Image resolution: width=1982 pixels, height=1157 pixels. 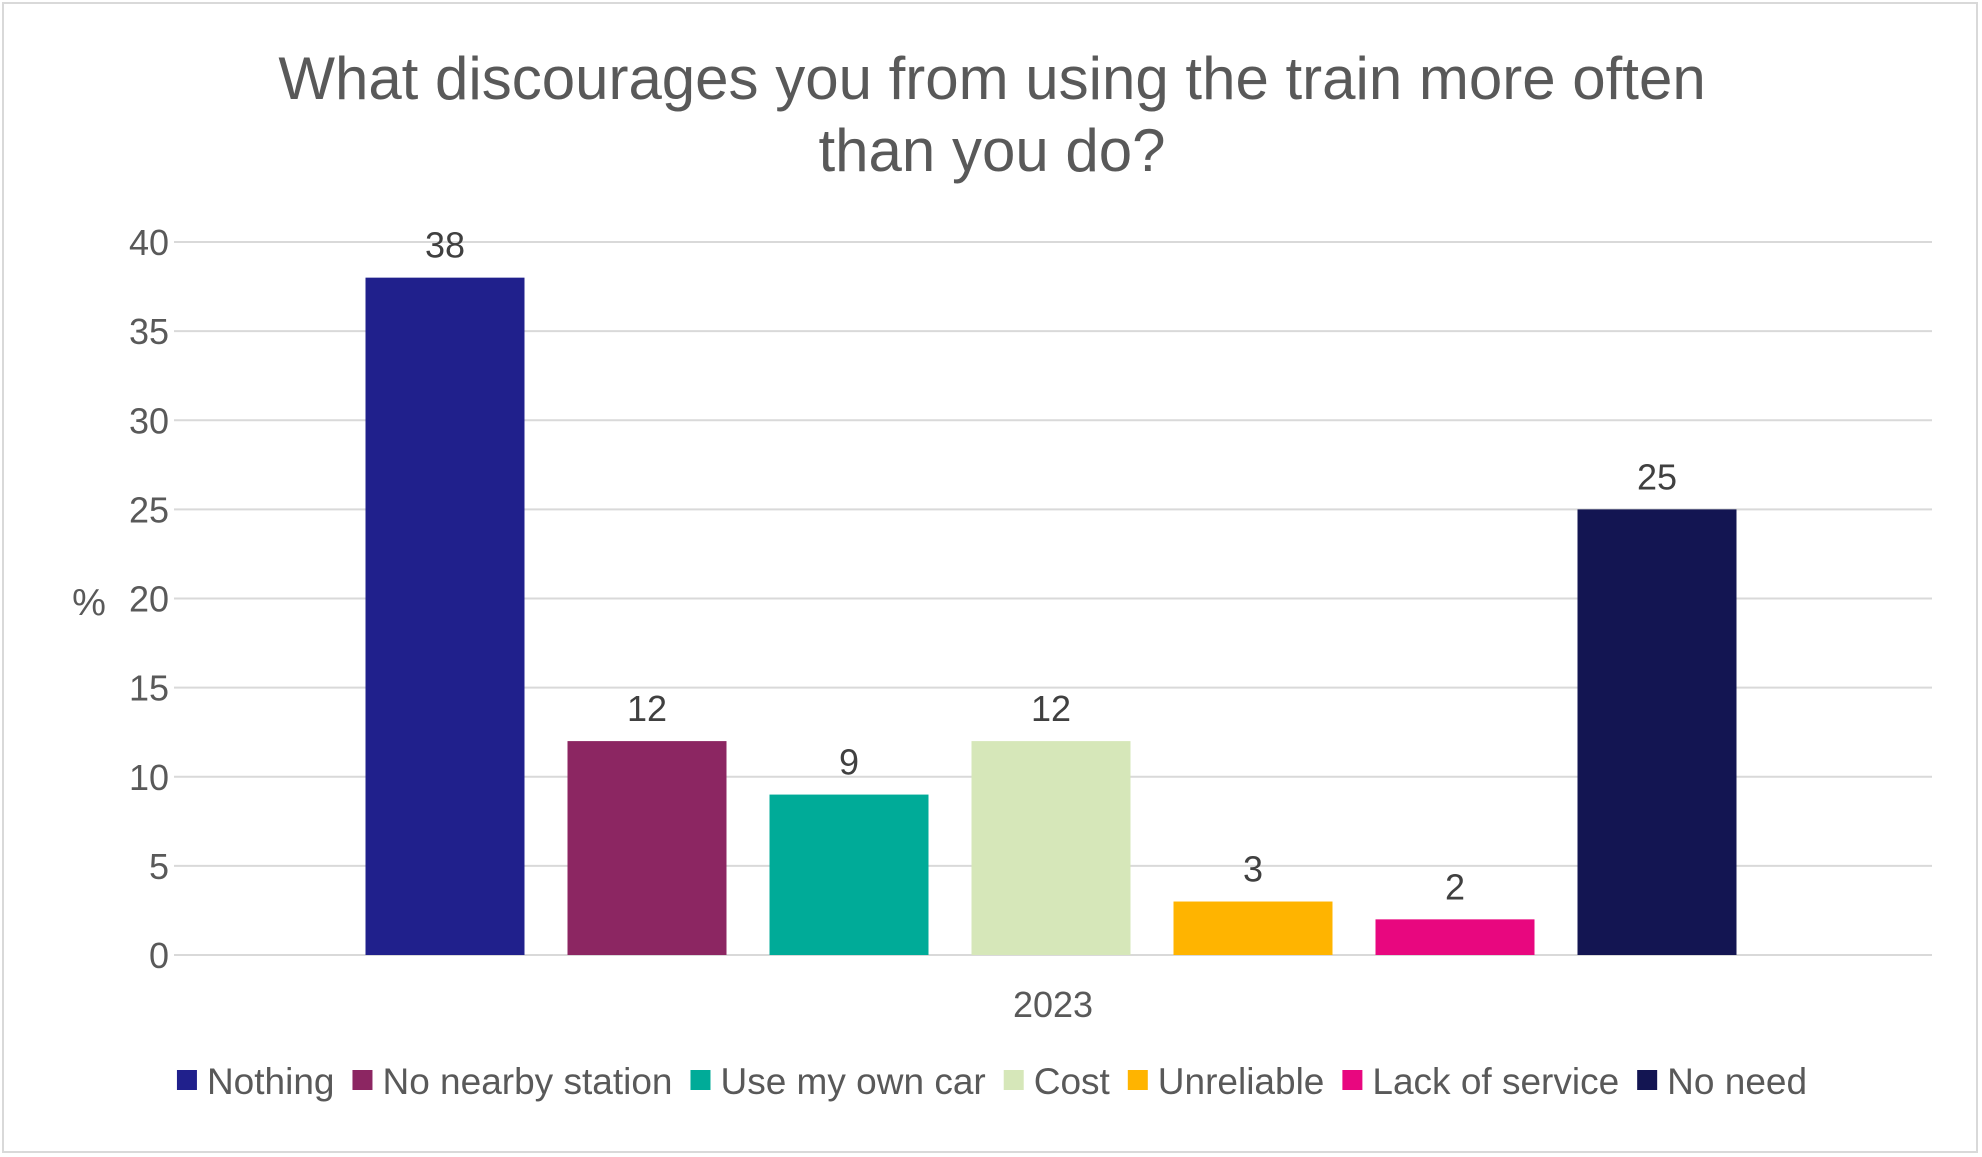 What do you see at coordinates (1051, 708) in the screenshot?
I see `data-label-cost: 12` at bounding box center [1051, 708].